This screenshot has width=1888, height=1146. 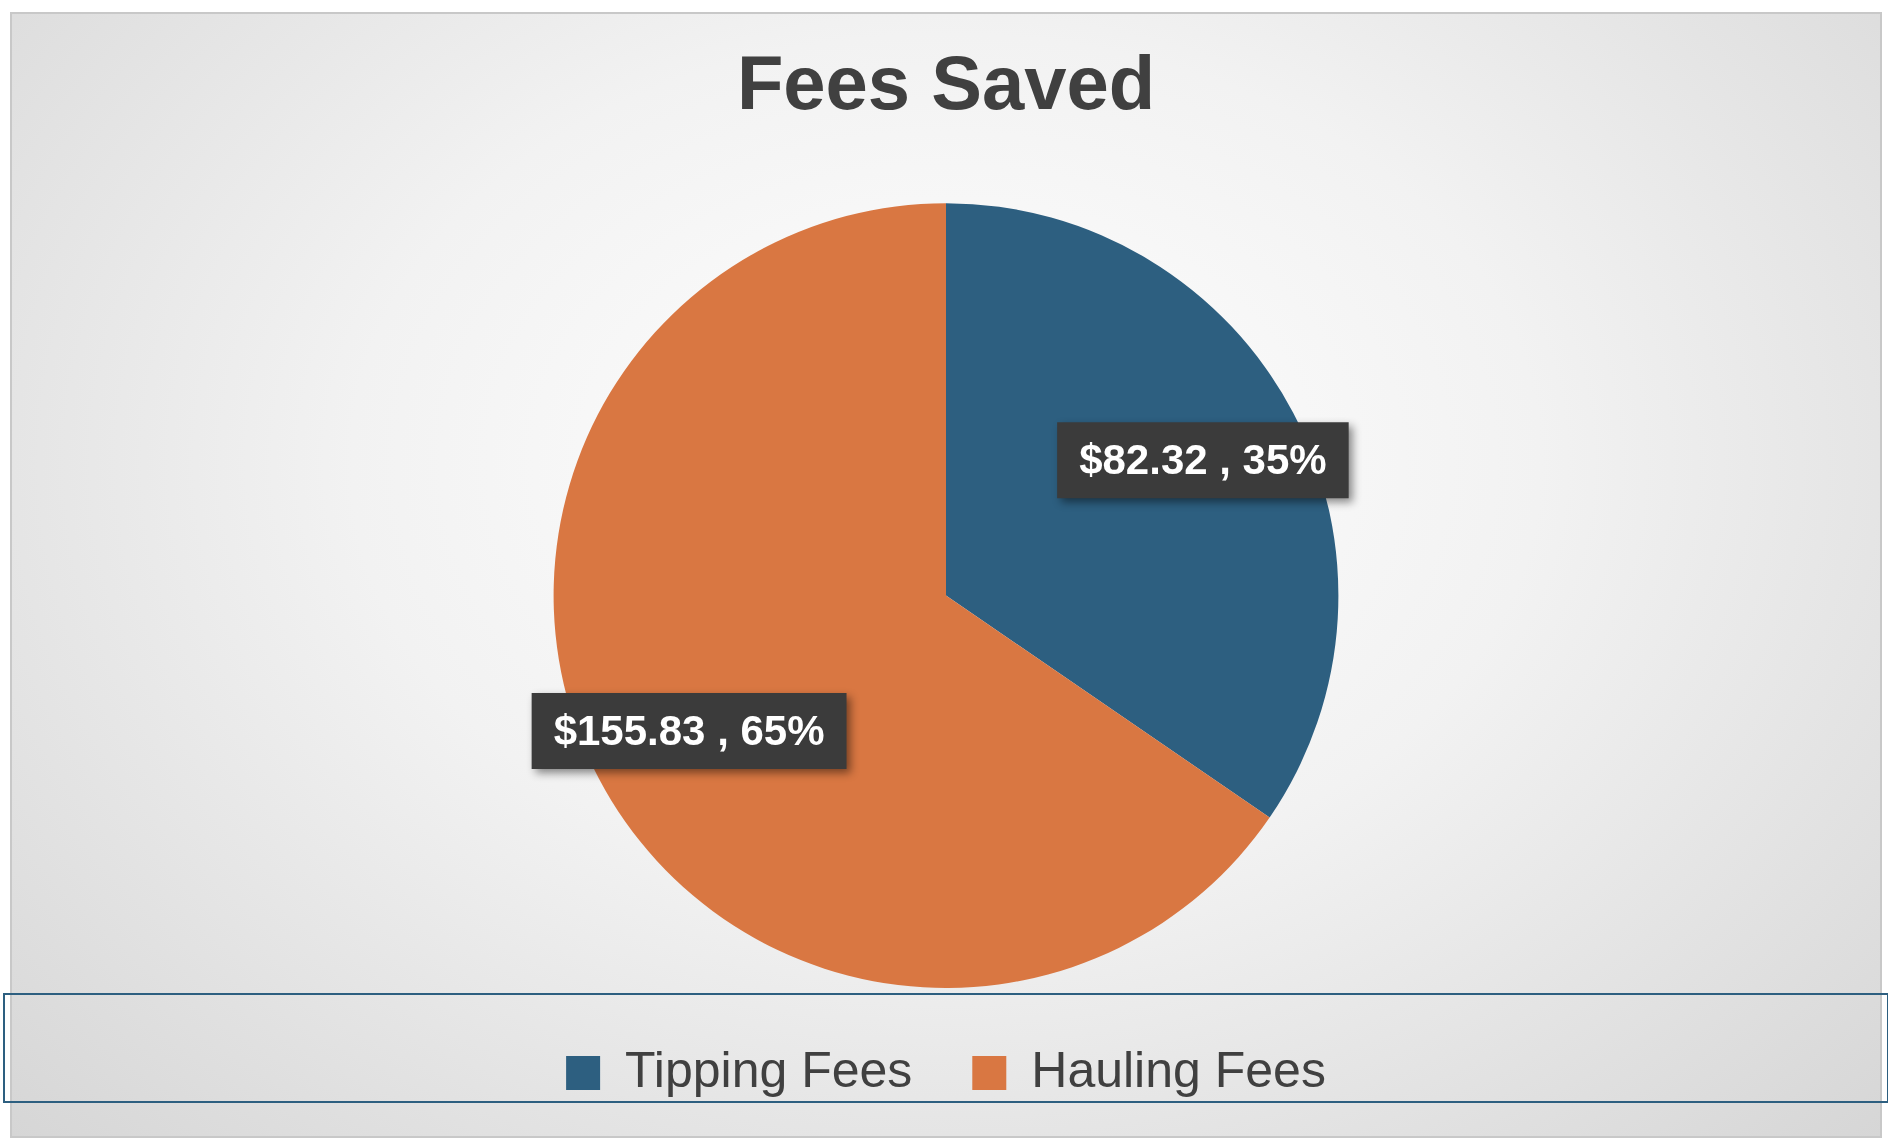 What do you see at coordinates (769, 1069) in the screenshot?
I see `legend-label: Tipping Fees` at bounding box center [769, 1069].